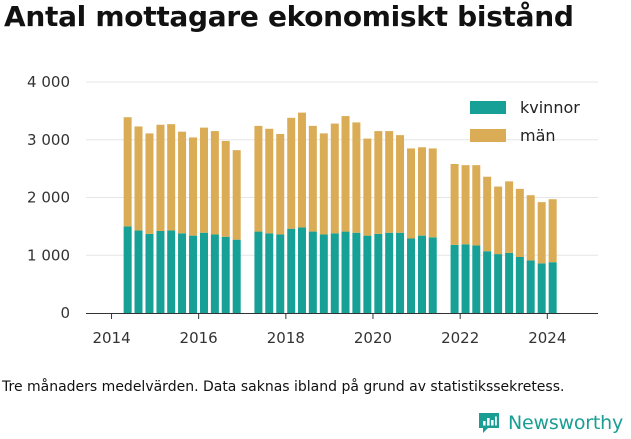  What do you see at coordinates (48, 140) in the screenshot?
I see `y-tick-label: 3 000` at bounding box center [48, 140].